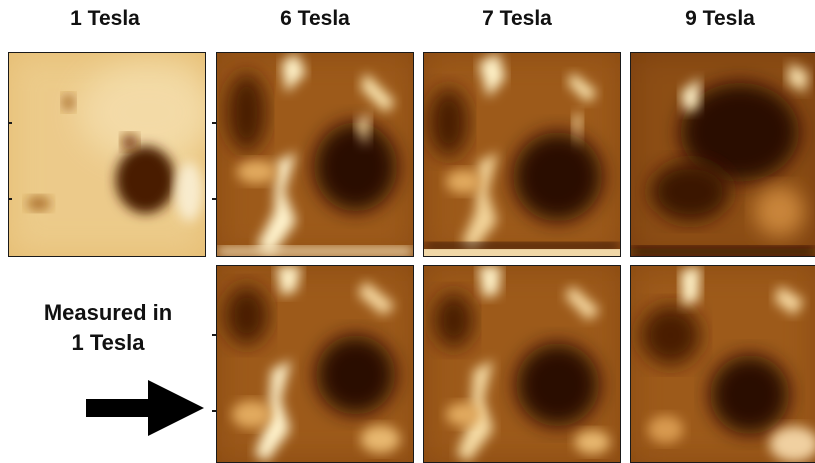 Image resolution: width=815 pixels, height=463 pixels. Describe the element at coordinates (107, 154) in the screenshot. I see `afm-image-1-tesla` at that location.